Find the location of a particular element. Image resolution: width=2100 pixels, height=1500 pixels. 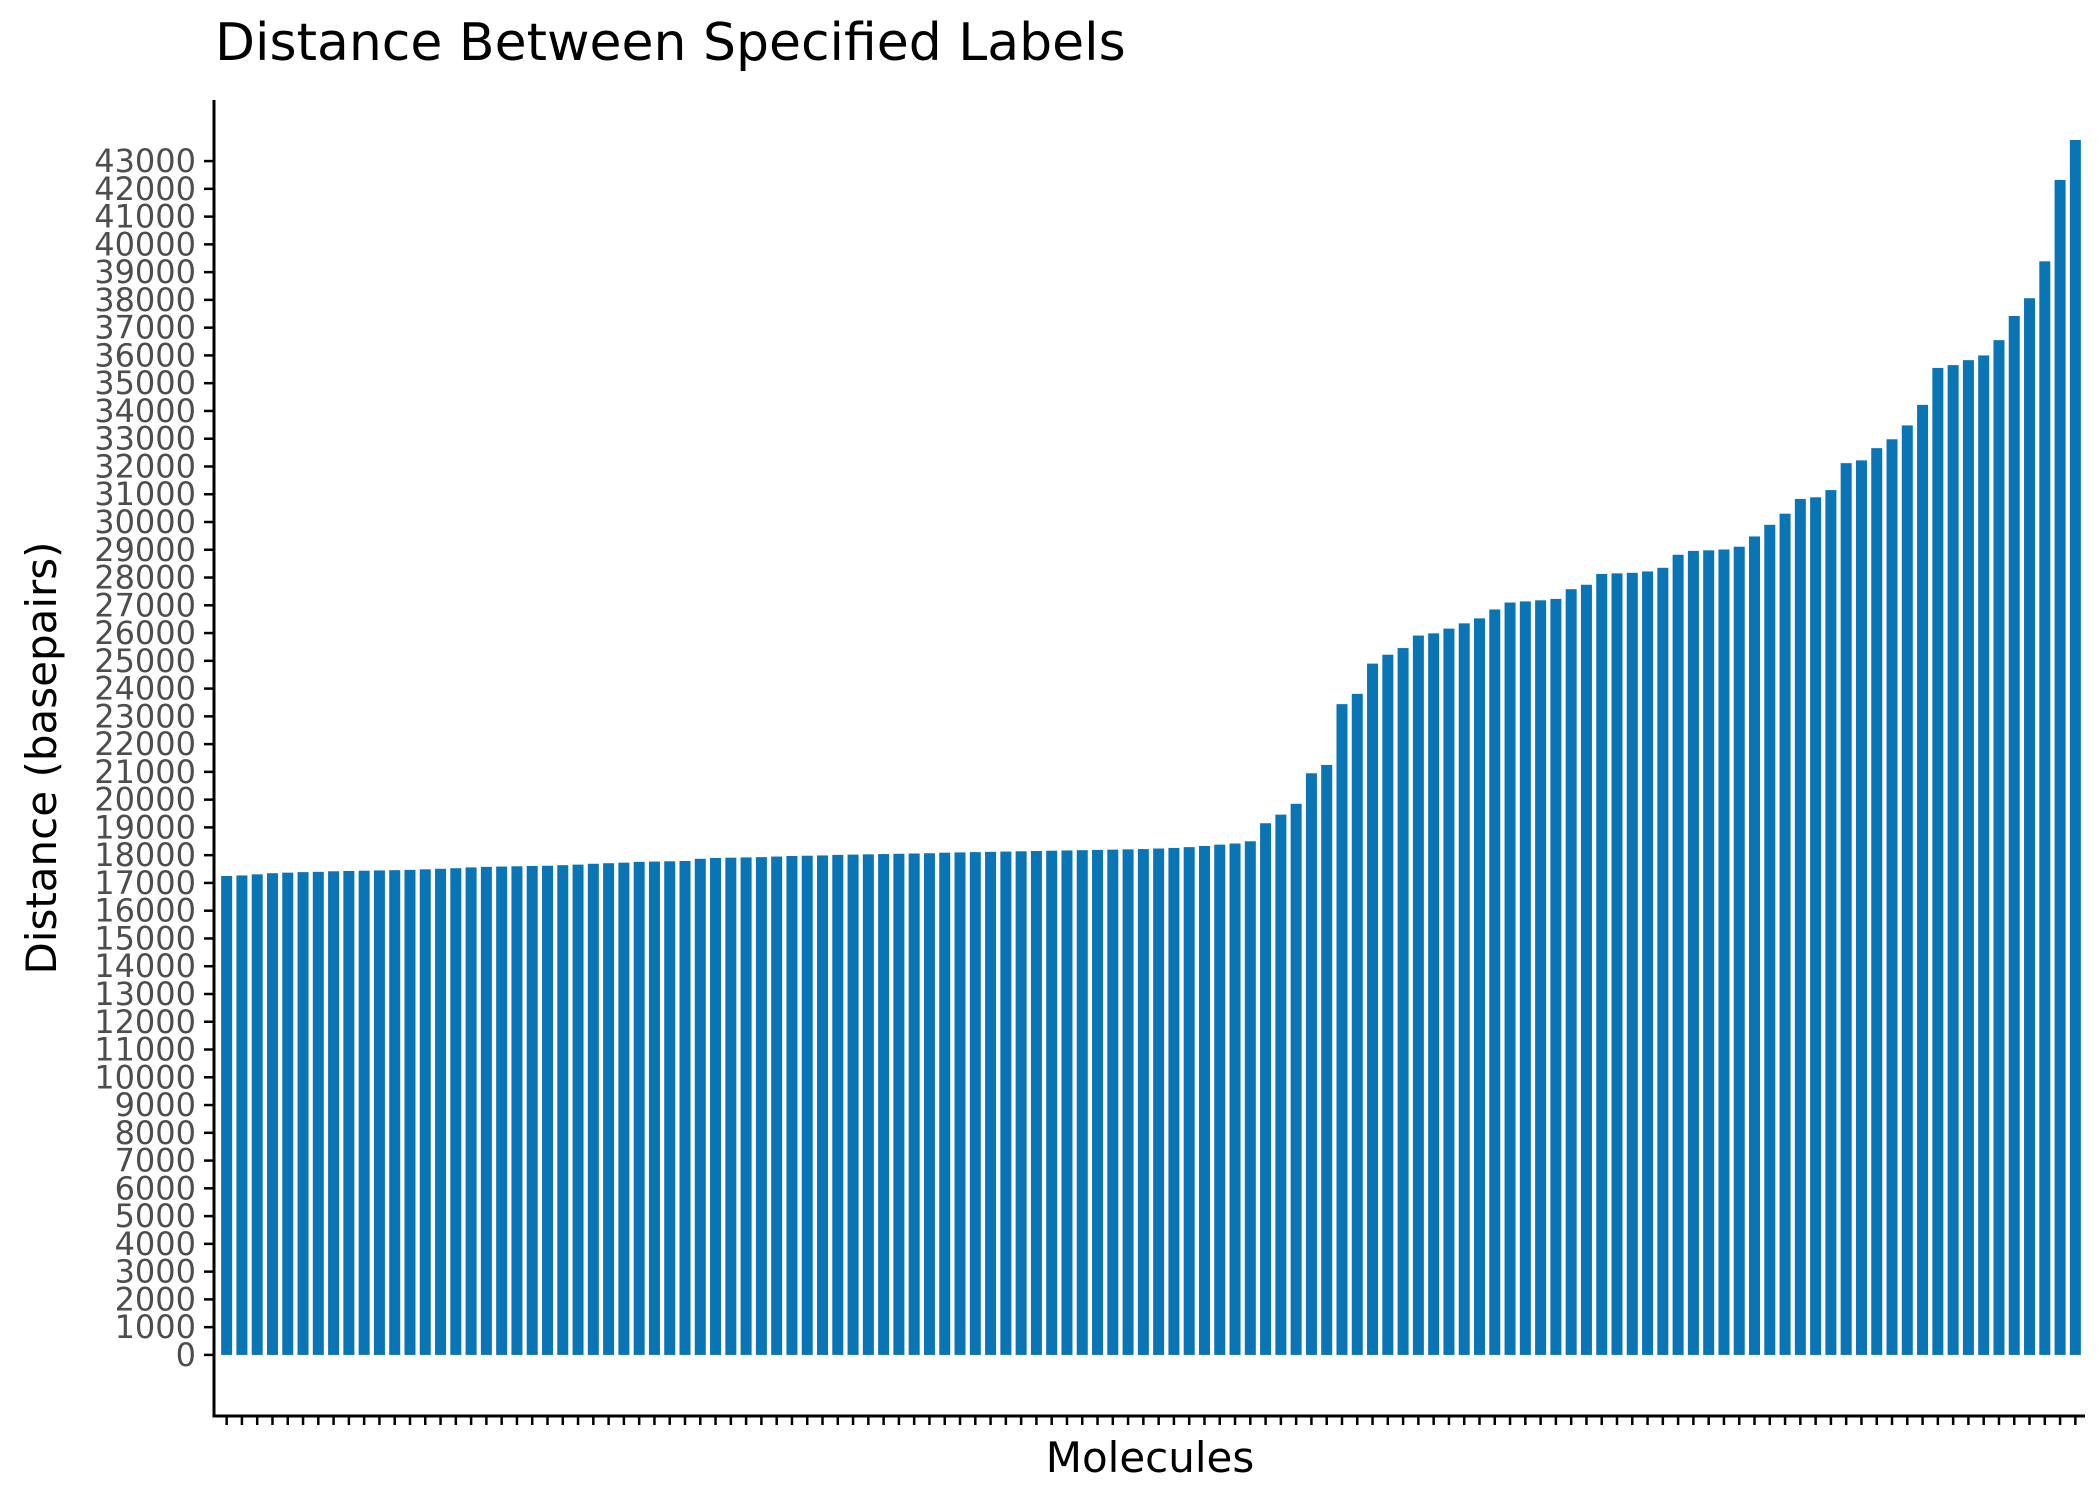

y-tick-label: 40000 is located at coordinates (145, 244).